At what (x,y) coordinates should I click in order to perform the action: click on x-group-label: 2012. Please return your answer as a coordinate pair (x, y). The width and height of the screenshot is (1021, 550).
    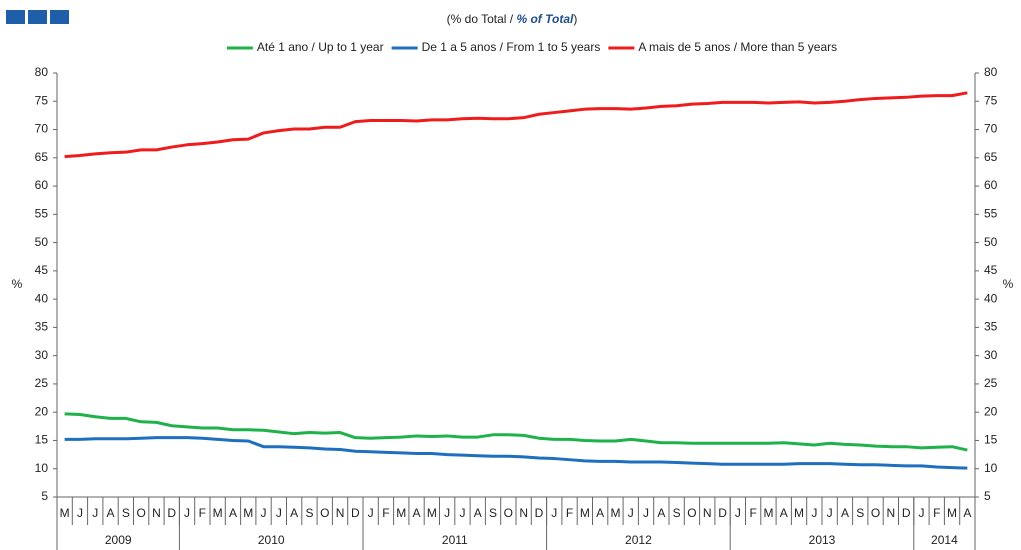
    Looking at the image, I should click on (638, 540).